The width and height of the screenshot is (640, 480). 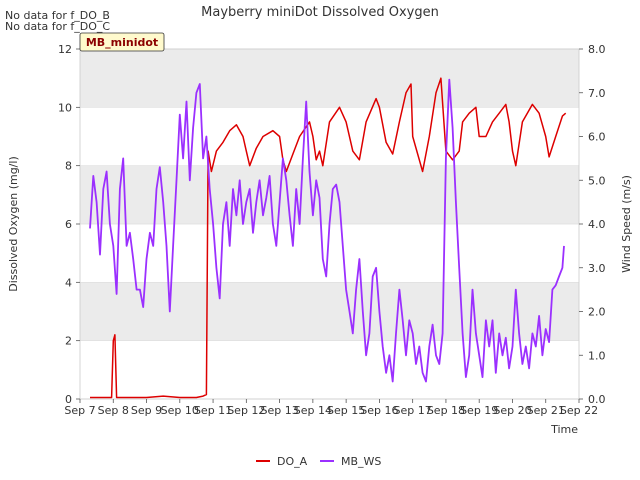 What do you see at coordinates (279, 410) in the screenshot?
I see `x-tick-label: Sep 13` at bounding box center [279, 410].